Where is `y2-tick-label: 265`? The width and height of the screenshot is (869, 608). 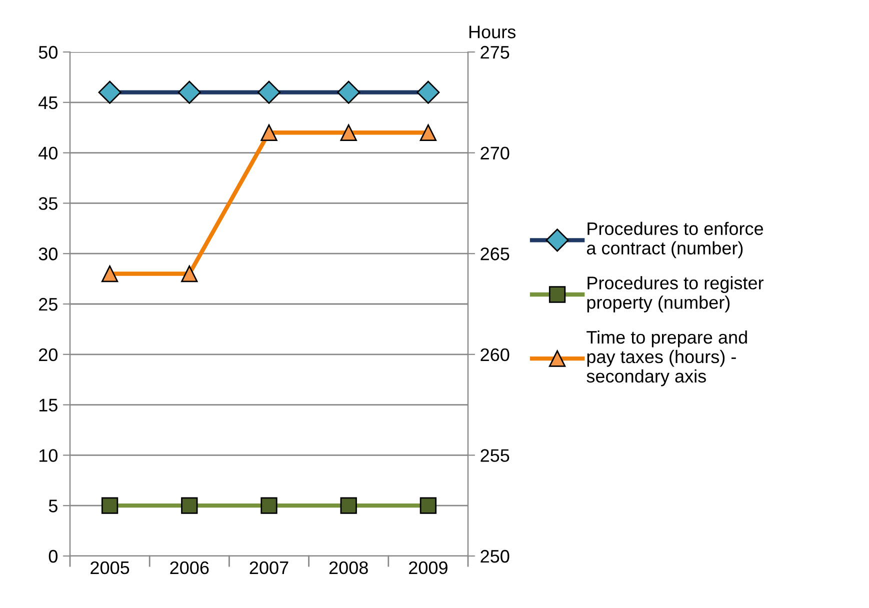 y2-tick-label: 265 is located at coordinates (495, 254).